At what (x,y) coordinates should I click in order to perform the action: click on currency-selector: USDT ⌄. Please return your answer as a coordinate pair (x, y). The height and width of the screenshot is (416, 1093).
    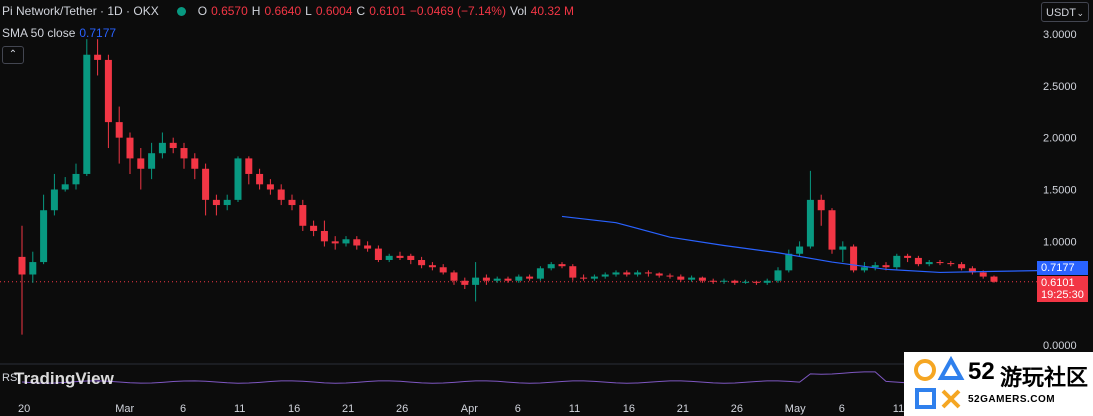
    Looking at the image, I should click on (1065, 12).